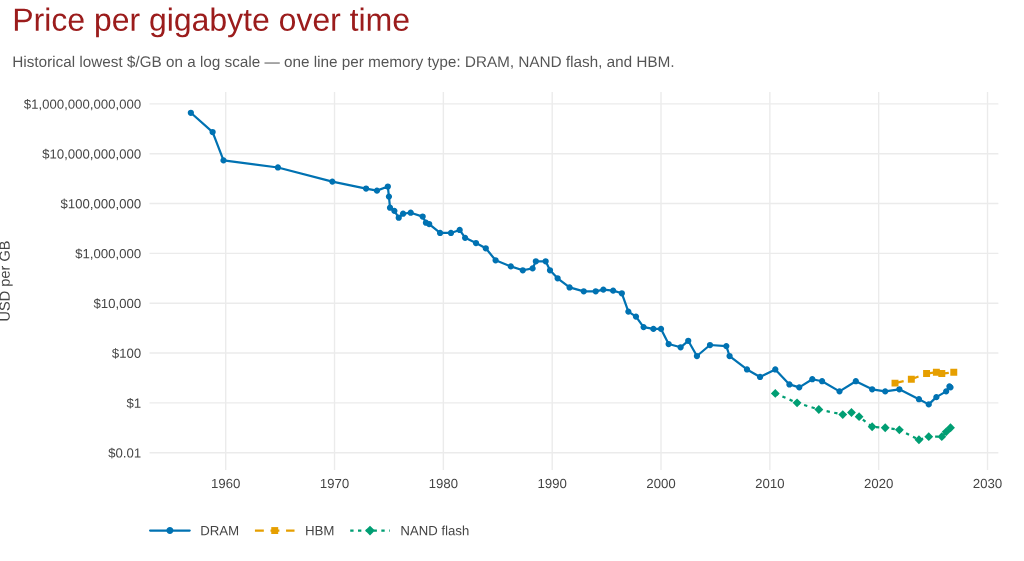 Image resolution: width=1024 pixels, height=561 pixels. I want to click on y-tick-label: $100,000,000, so click(100, 204).